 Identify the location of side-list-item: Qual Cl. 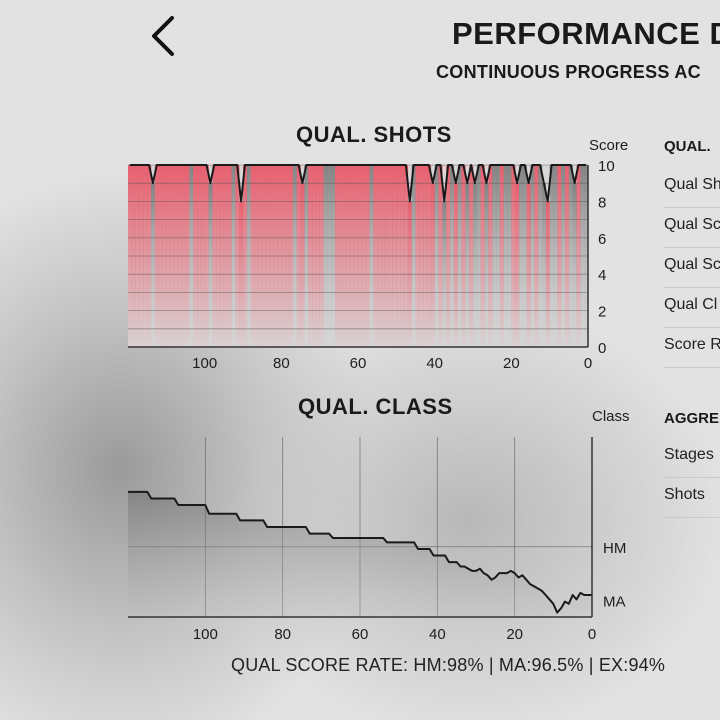
(692, 307).